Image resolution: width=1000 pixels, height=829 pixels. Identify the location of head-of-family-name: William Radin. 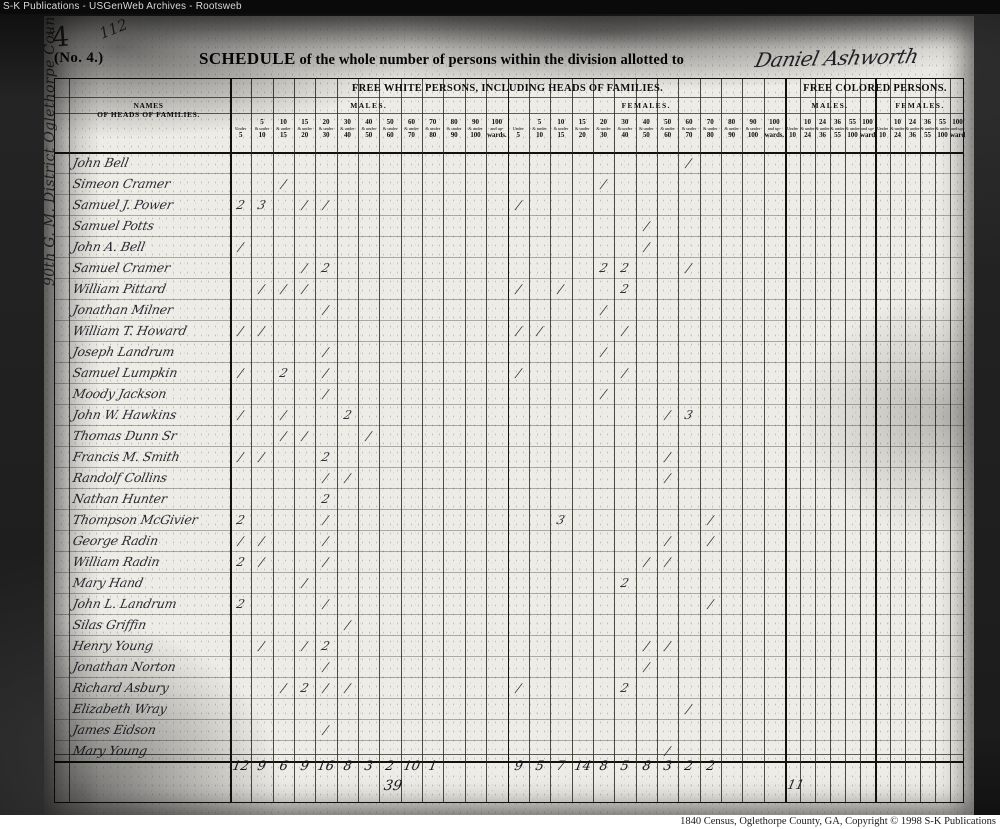
(116, 561).